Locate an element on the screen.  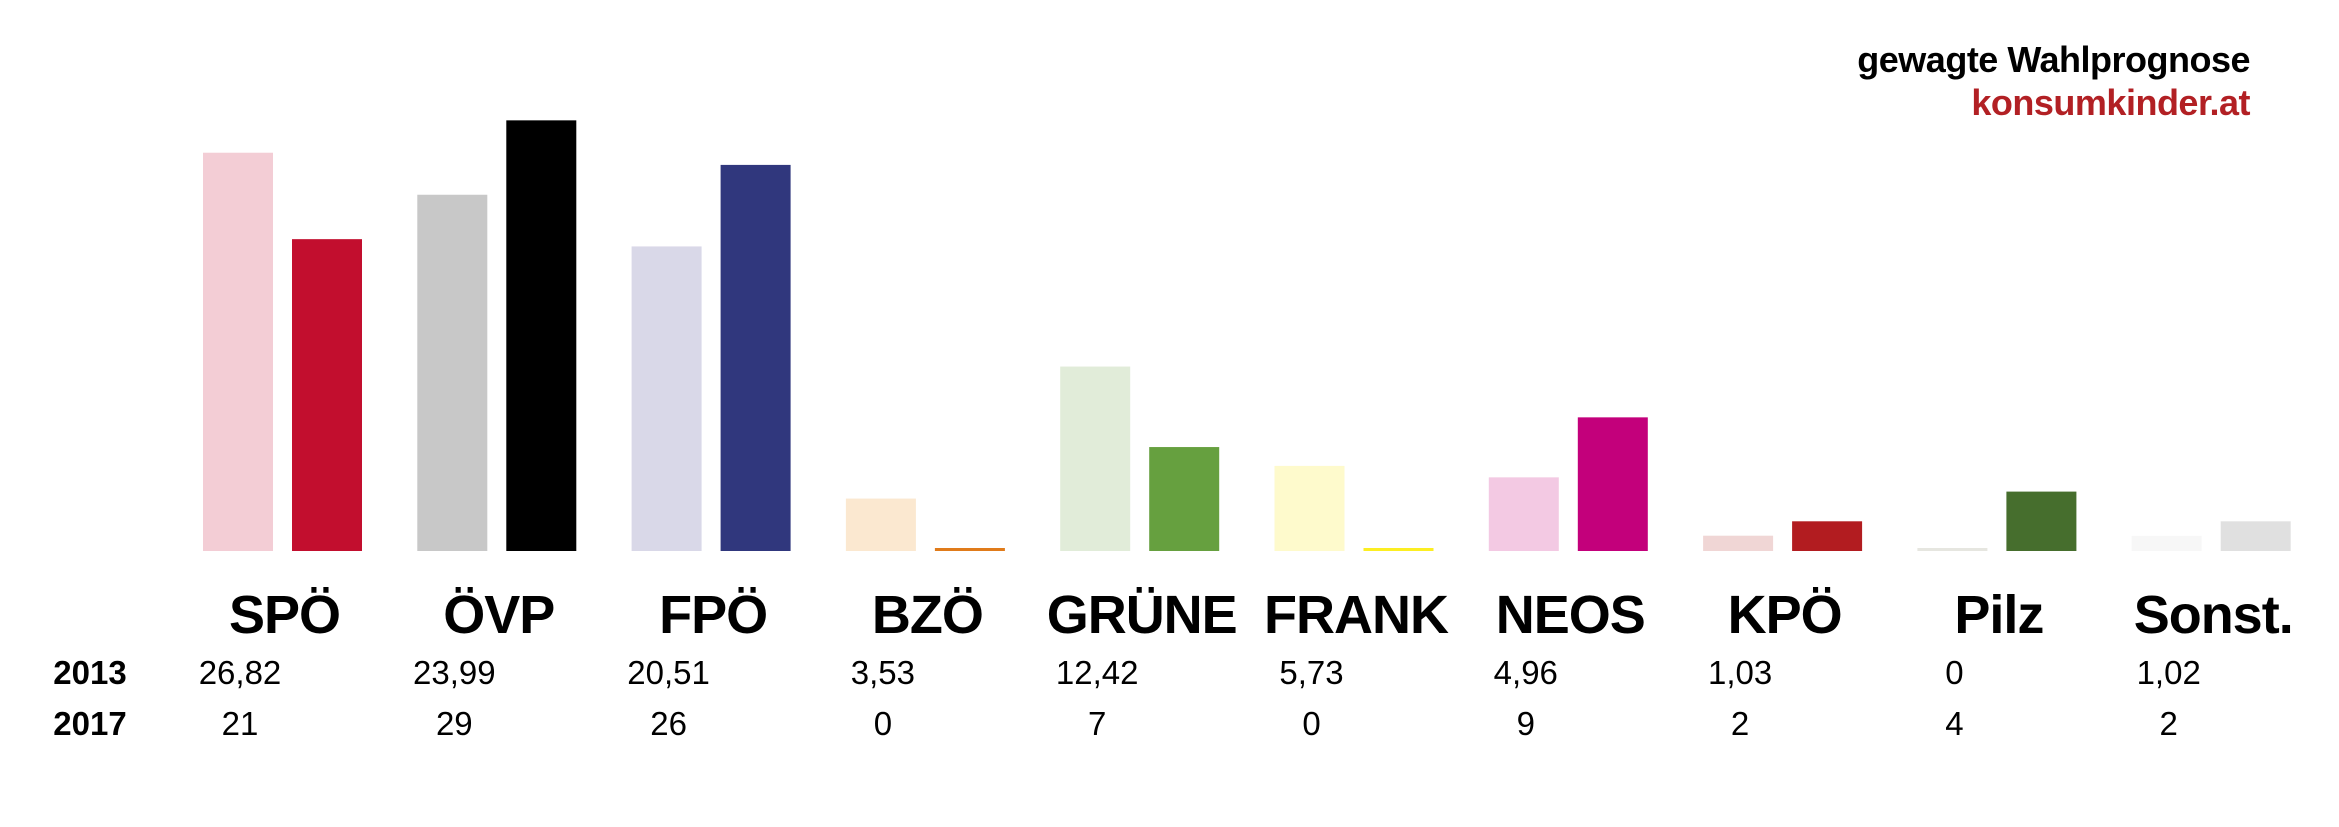
value-label-2017: 29 is located at coordinates (454, 723).